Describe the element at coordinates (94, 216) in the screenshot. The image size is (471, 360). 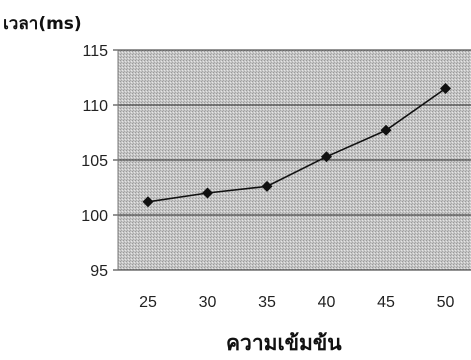
I see `y-tick-label: 100` at that location.